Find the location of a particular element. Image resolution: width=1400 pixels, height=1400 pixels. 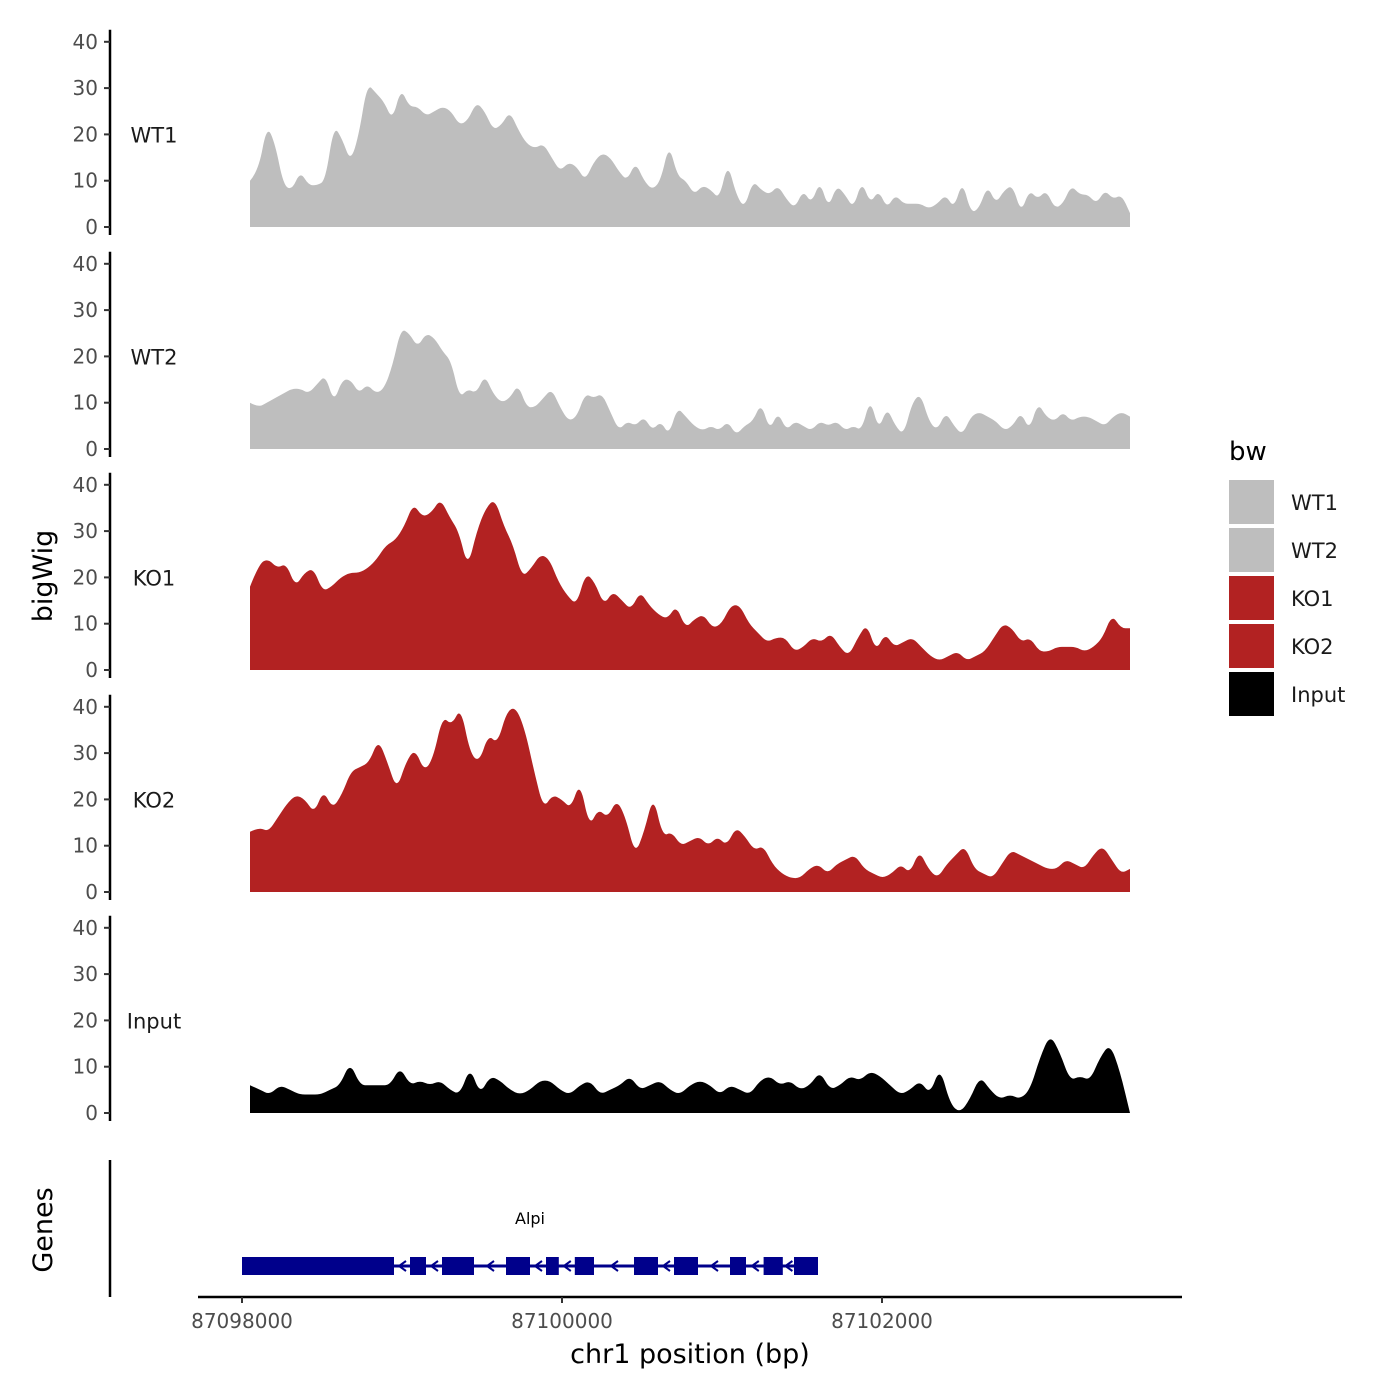

legend-key-ko1 is located at coordinates (1251, 598).